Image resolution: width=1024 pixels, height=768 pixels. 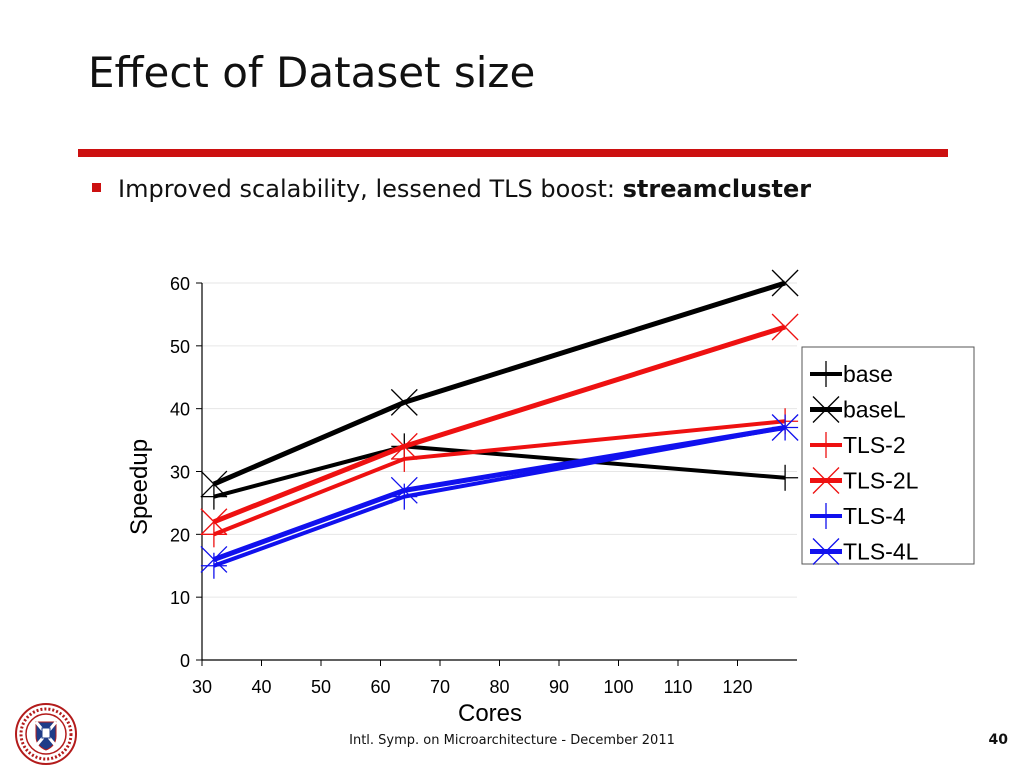 I want to click on y-tick-label: 30, so click(x=180, y=473).